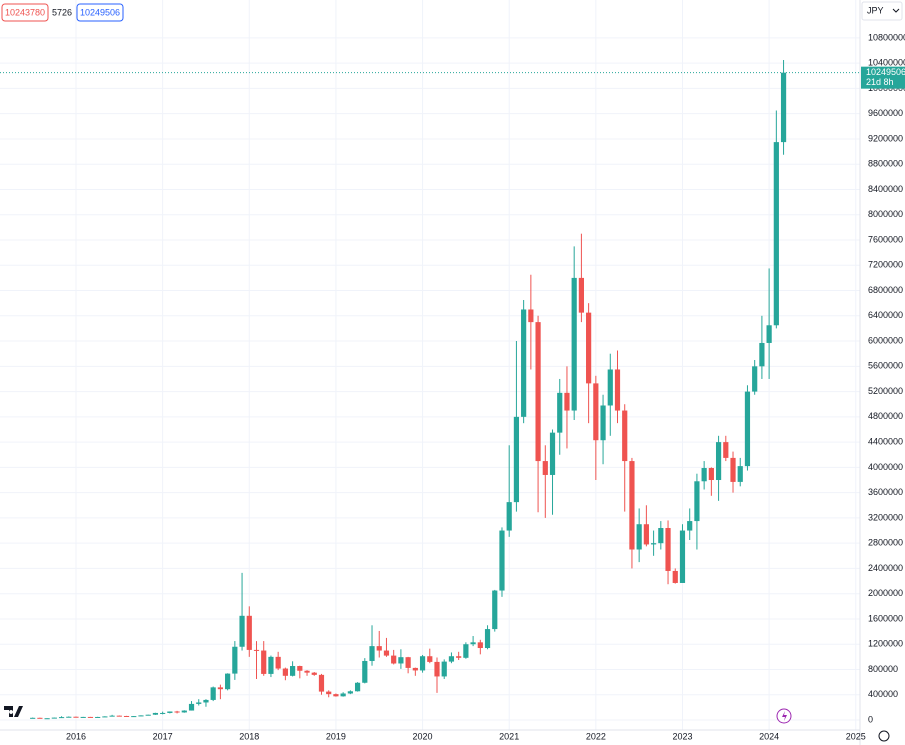 Image resolution: width=905 pixels, height=745 pixels. What do you see at coordinates (885, 593) in the screenshot?
I see `y-tick-label: 2000000` at bounding box center [885, 593].